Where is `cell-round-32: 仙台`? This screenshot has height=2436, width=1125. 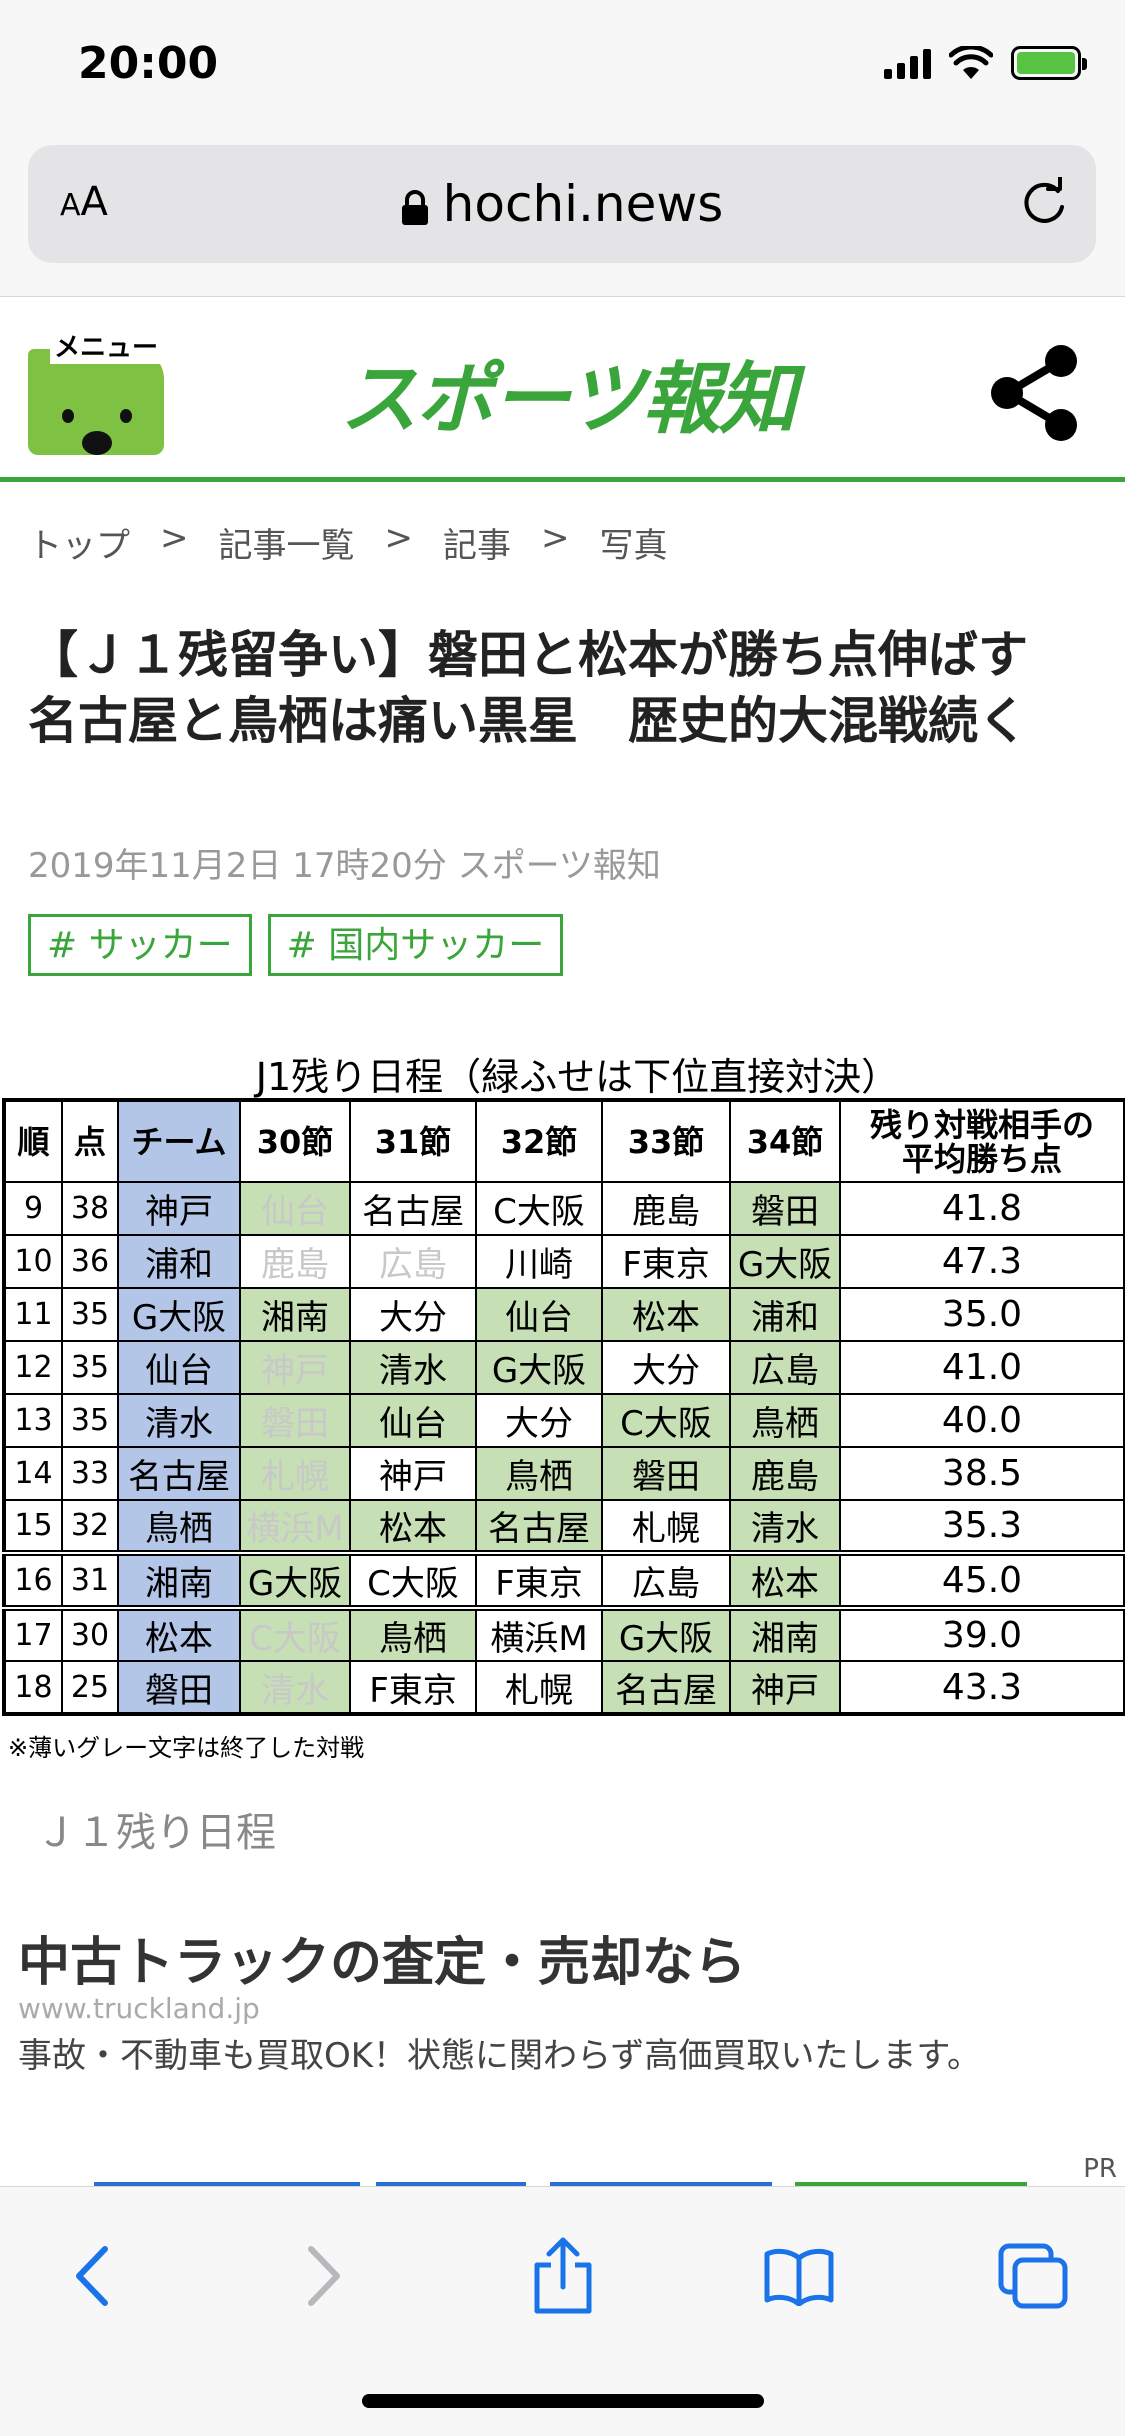 cell-round-32: 仙台 is located at coordinates (539, 1314).